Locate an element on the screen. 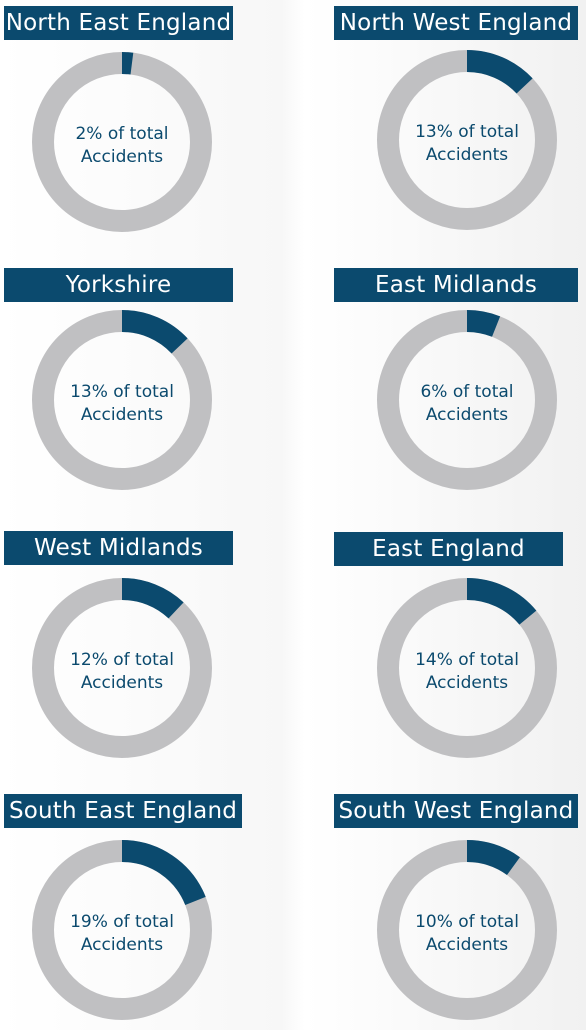 The image size is (586, 1030). region-title: Yorkshire is located at coordinates (118, 285).